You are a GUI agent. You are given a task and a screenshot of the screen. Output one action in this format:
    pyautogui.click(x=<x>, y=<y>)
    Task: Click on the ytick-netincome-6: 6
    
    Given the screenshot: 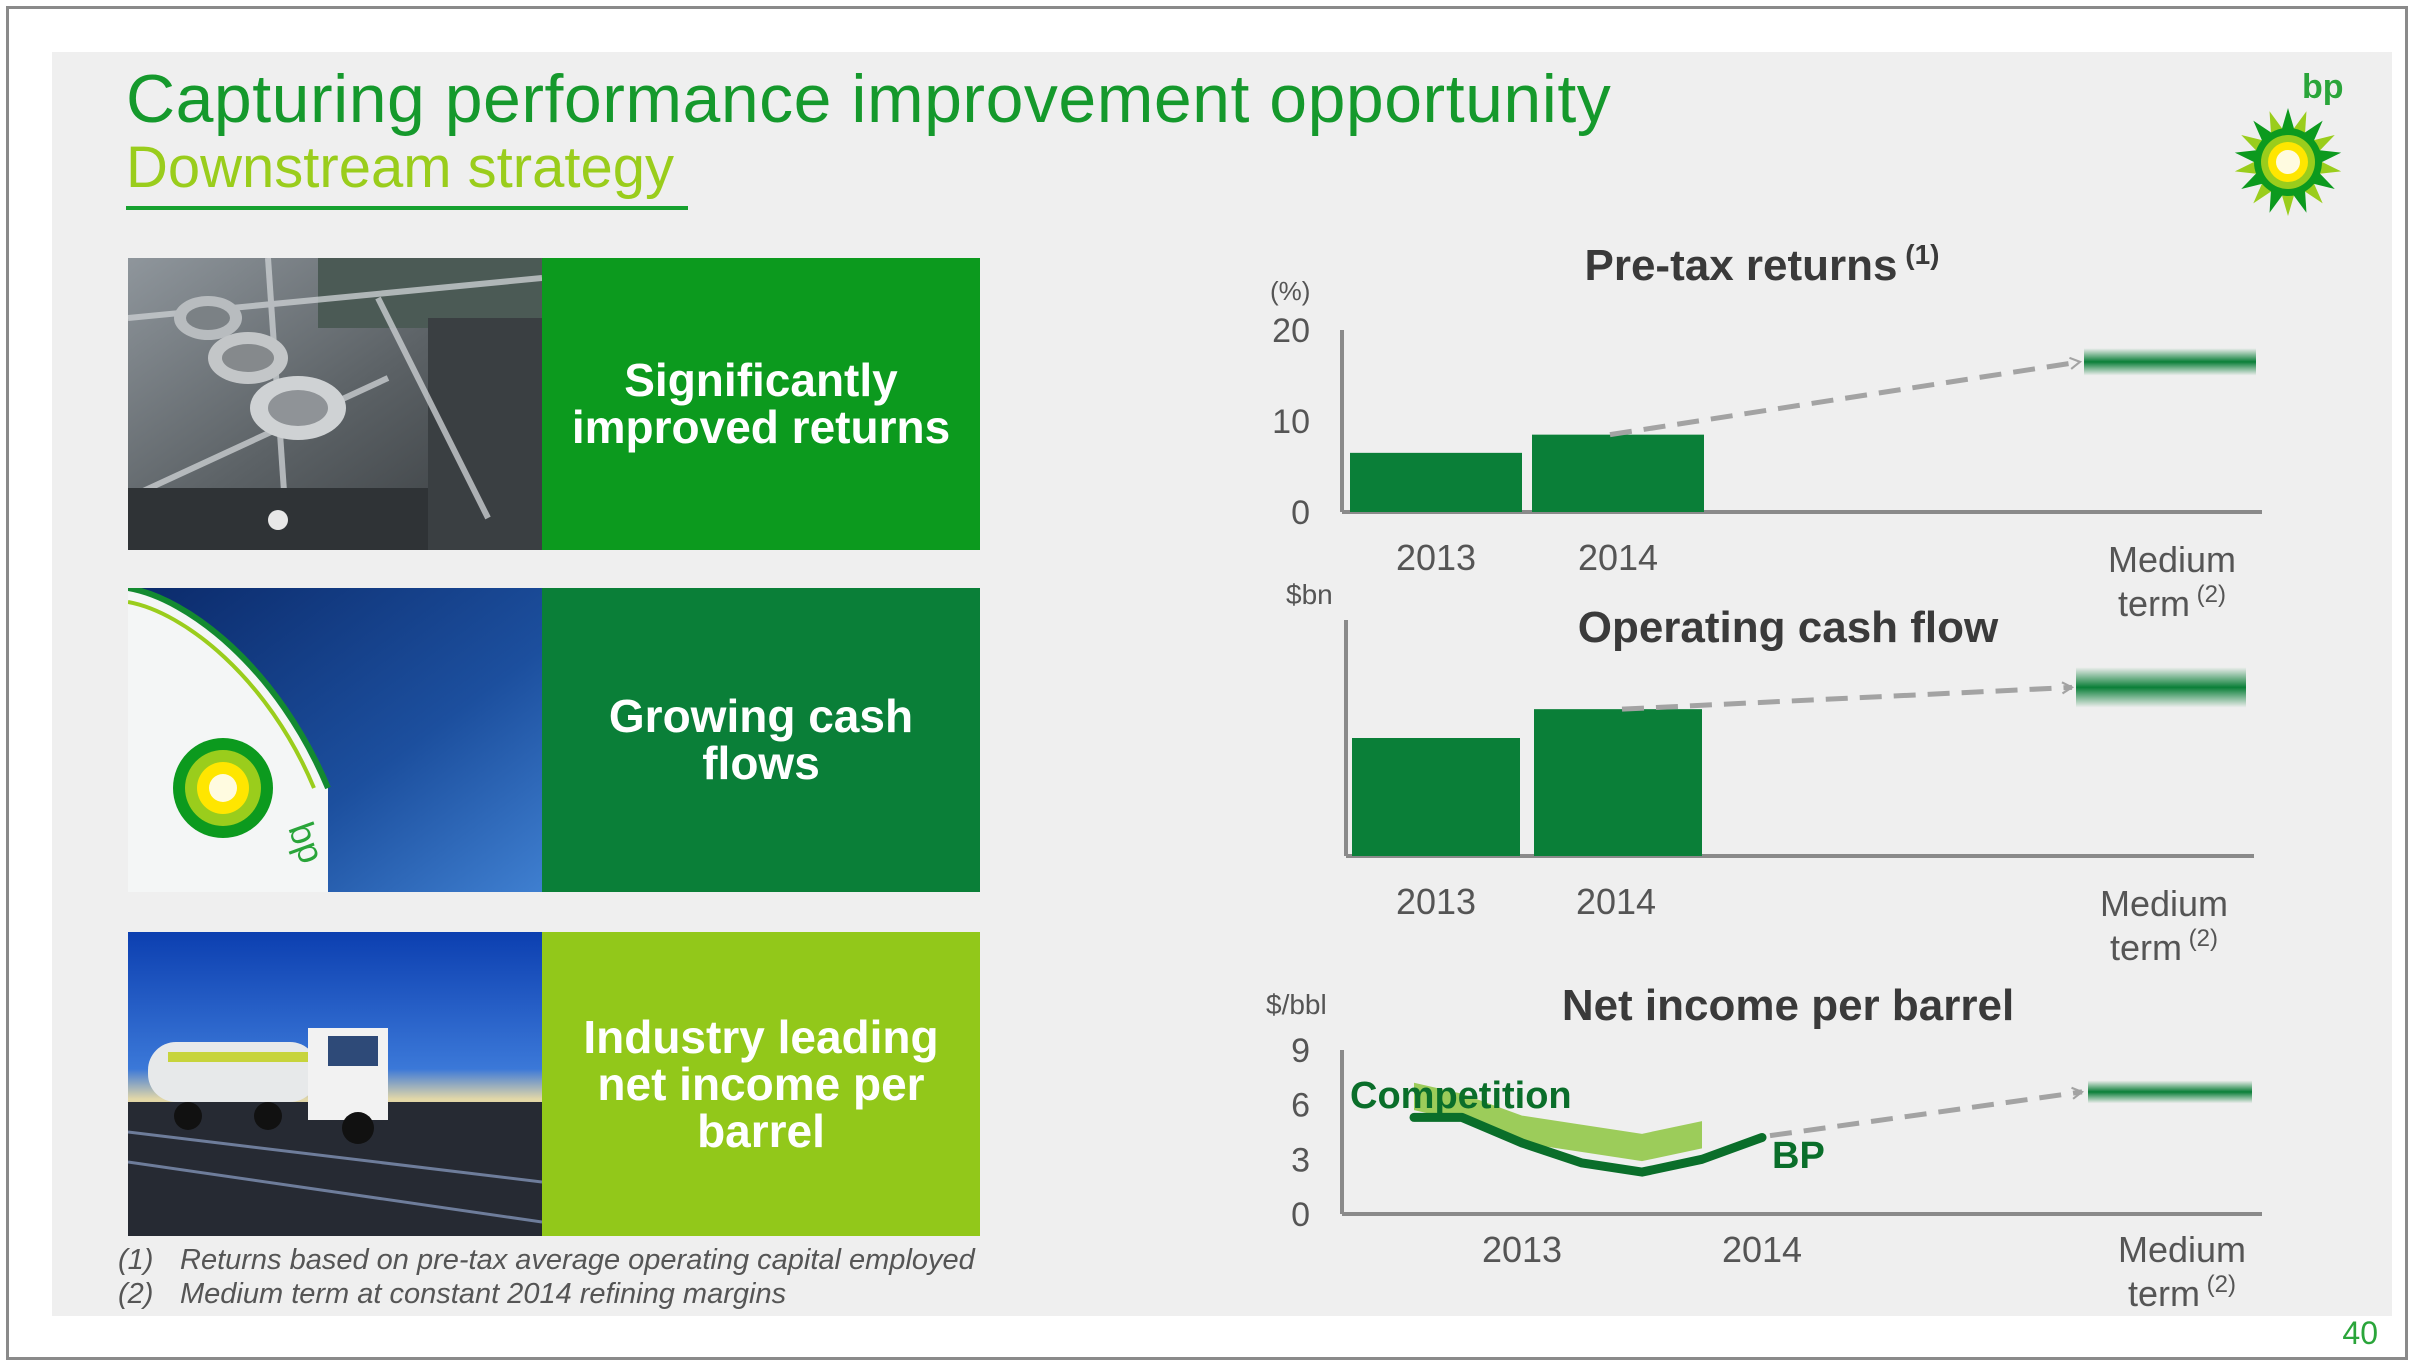 What is the action you would take?
    pyautogui.click(x=1300, y=1106)
    